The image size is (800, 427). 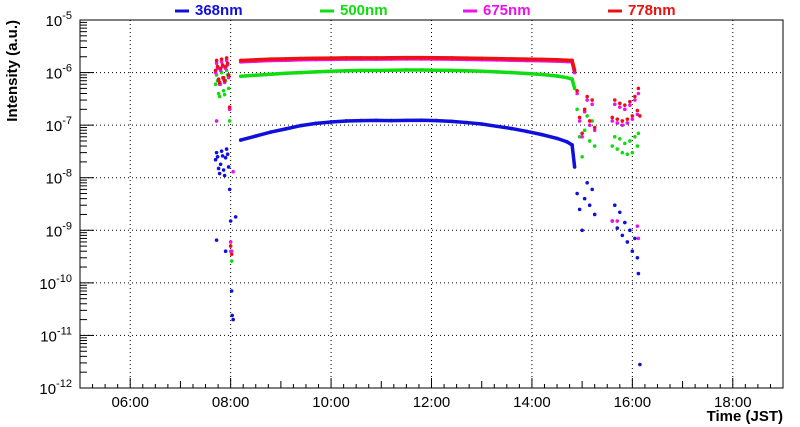 I want to click on y-axis-title: Intensity (a.u.), so click(x=12, y=71).